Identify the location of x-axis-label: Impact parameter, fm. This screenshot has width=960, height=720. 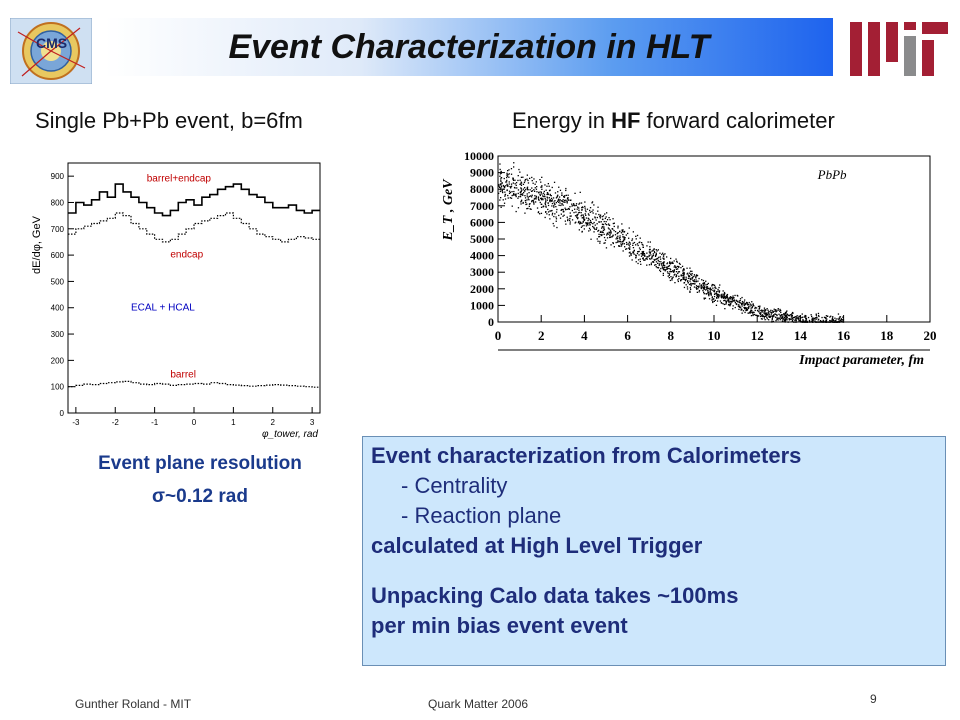
(861, 360).